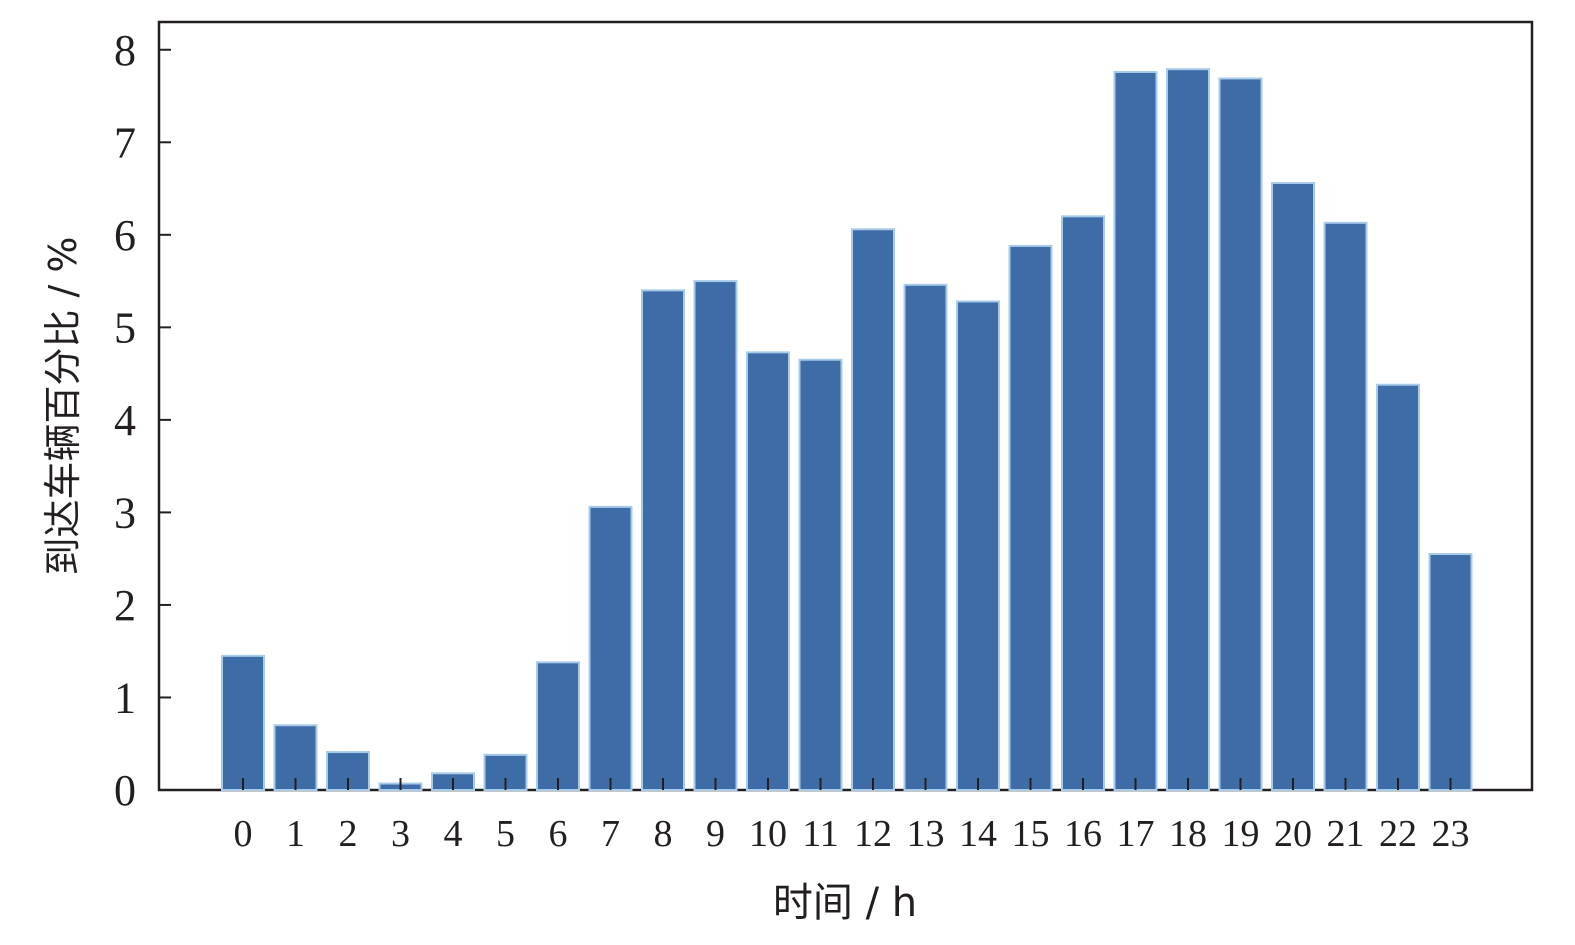  I want to click on y-tick-label: 1, so click(125, 697).